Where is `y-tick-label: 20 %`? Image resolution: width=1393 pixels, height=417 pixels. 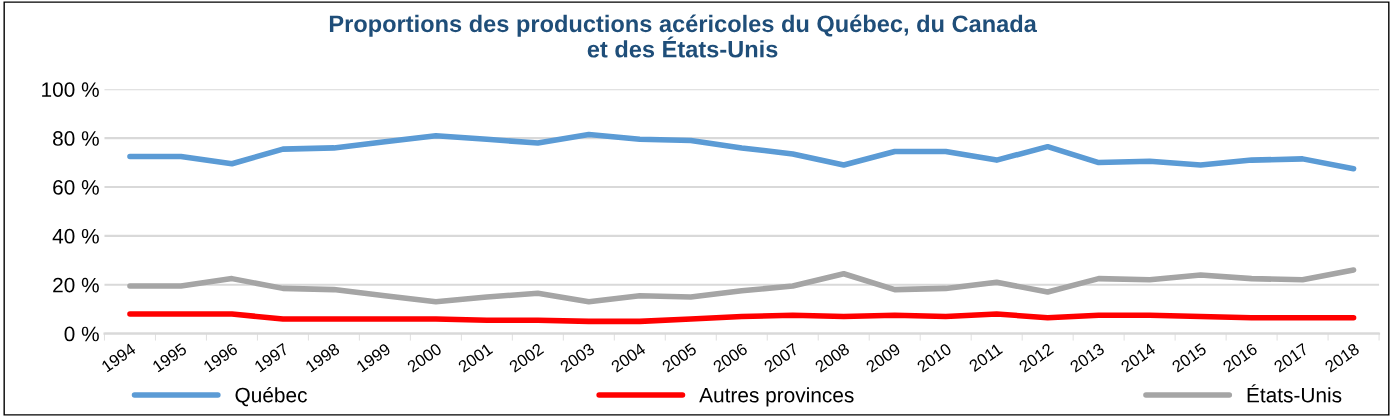
y-tick-label: 20 % is located at coordinates (76, 285).